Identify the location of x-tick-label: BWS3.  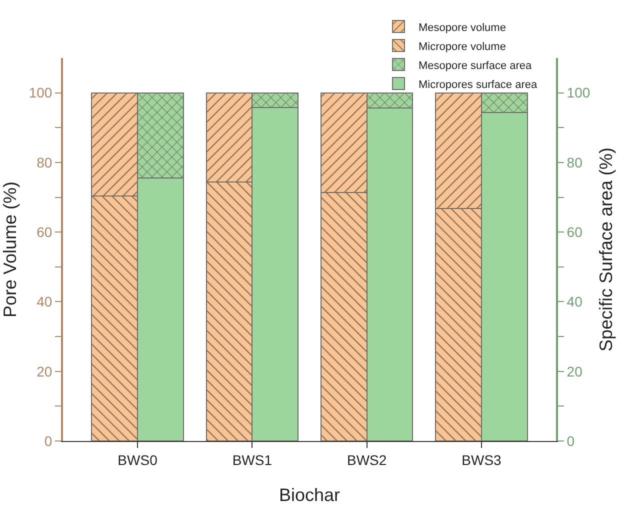
(482, 460).